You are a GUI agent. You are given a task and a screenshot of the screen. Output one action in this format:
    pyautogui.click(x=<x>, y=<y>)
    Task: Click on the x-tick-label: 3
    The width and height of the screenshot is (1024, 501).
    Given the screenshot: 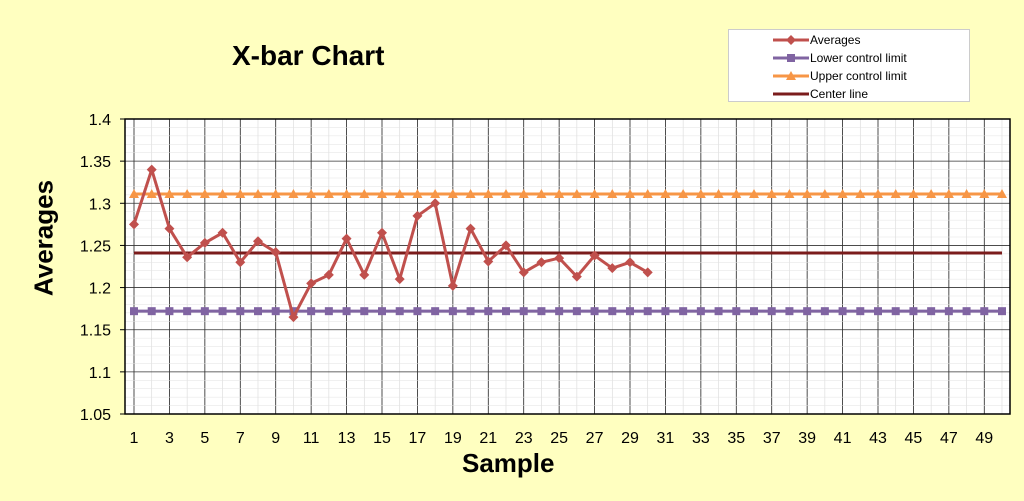 What is the action you would take?
    pyautogui.click(x=169, y=438)
    